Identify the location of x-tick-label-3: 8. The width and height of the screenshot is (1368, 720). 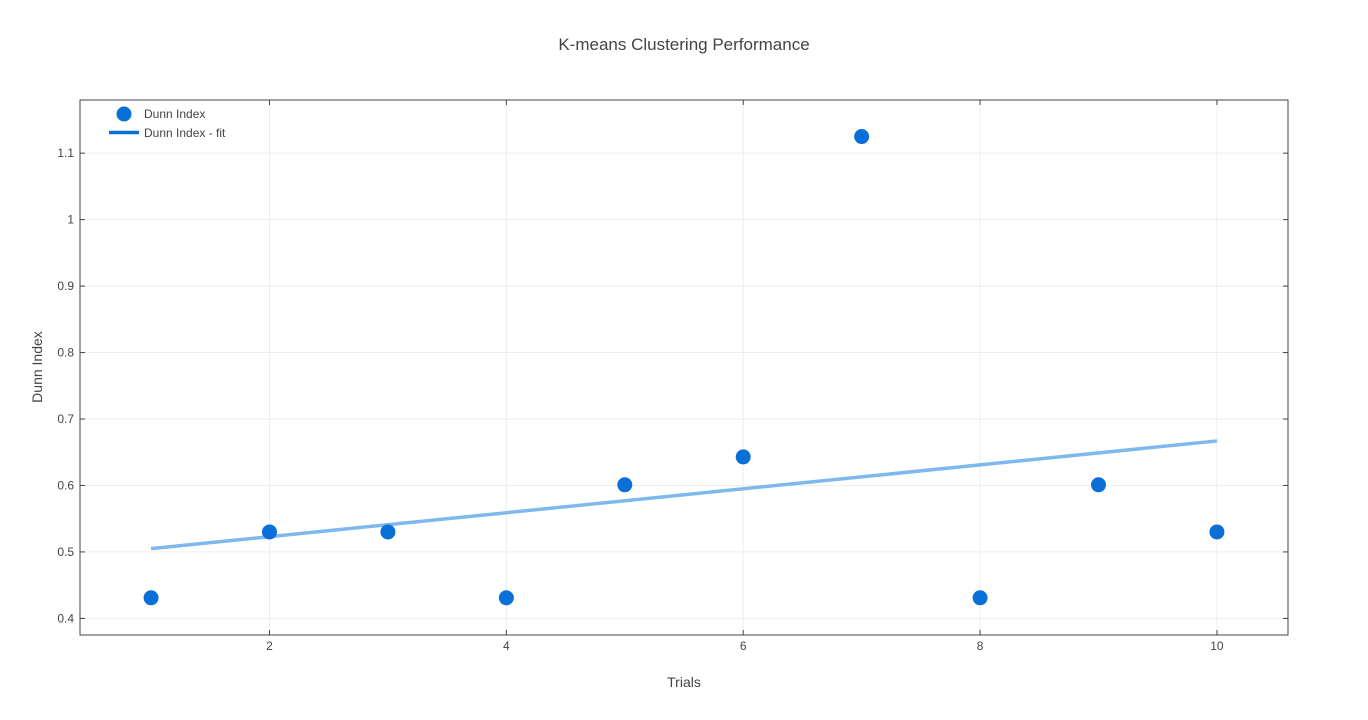
(980, 646).